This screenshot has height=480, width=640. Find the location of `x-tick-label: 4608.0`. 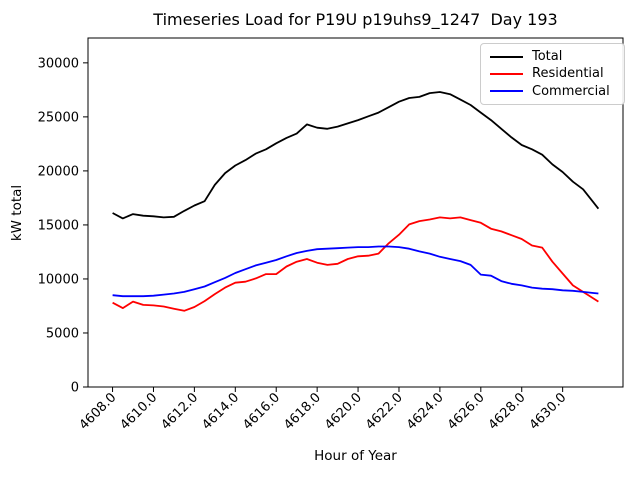

x-tick-label: 4608.0 is located at coordinates (98, 411).